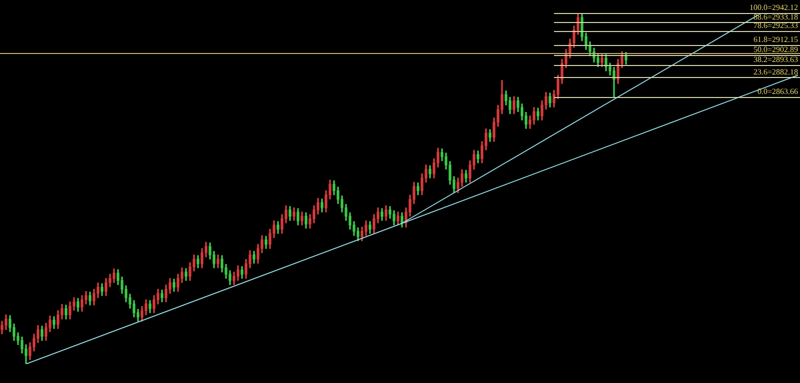 The image size is (800, 383). What do you see at coordinates (775, 39) in the screenshot?
I see `annotation: 61.8=2912.15` at bounding box center [775, 39].